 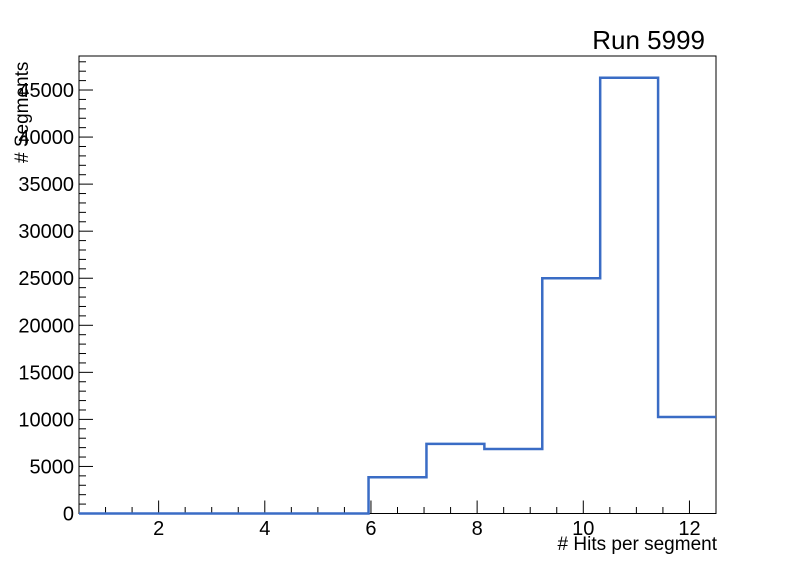 I want to click on y-tick-label: 30000, so click(x=46, y=232).